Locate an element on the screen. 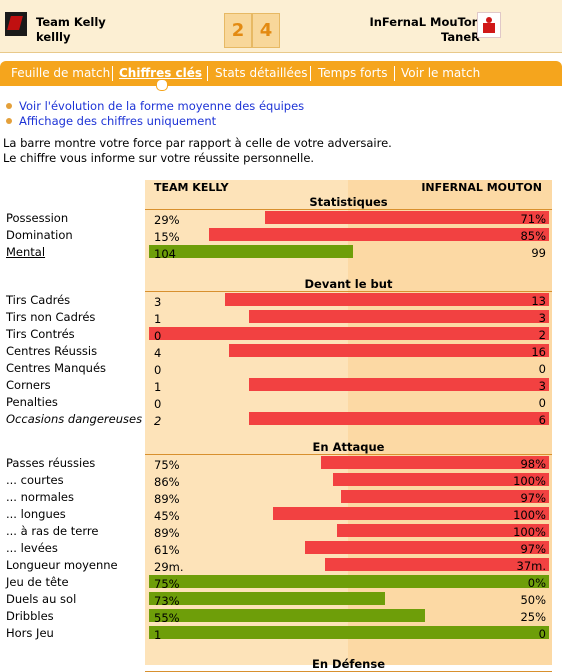 Image resolution: width=562 pixels, height=672 pixels. stat-label: Dribbles is located at coordinates (30, 616).